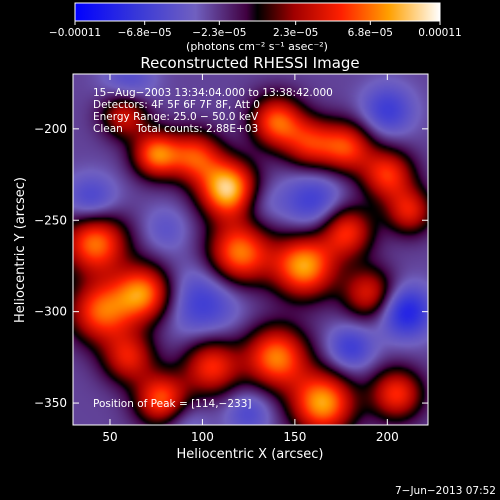 The image size is (500, 500). Describe the element at coordinates (445, 491) in the screenshot. I see `footer-date: 7−Jun−2013 07:52` at that location.